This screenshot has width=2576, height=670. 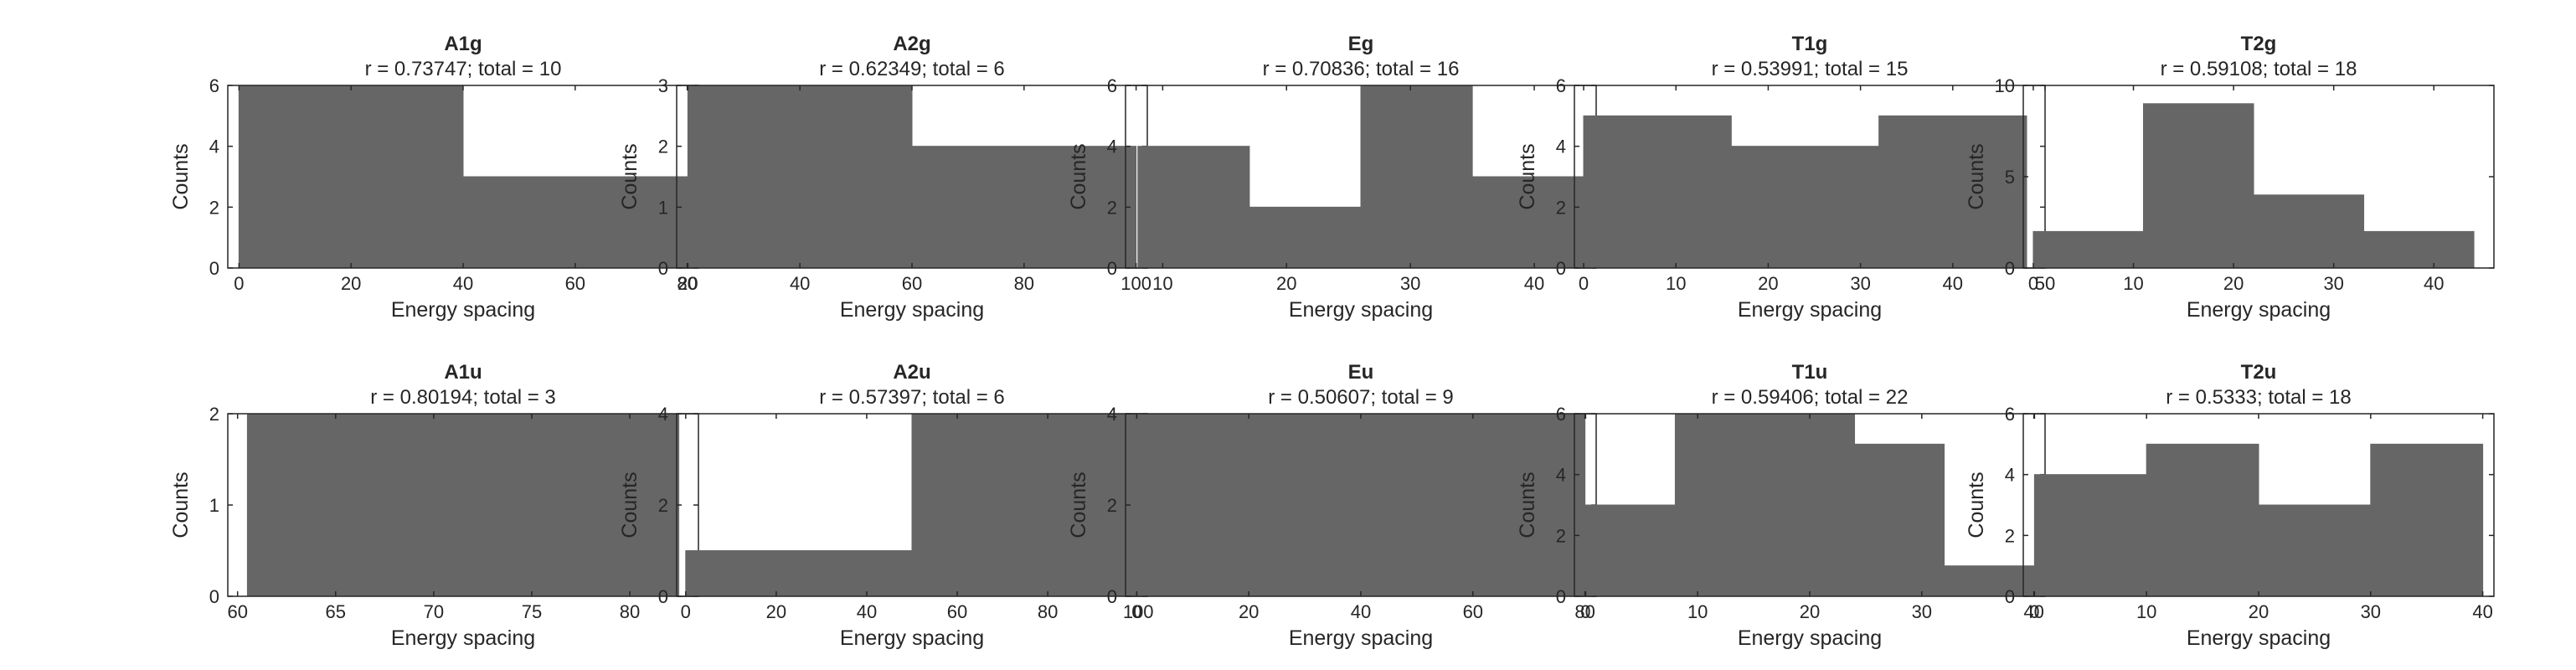 I want to click on subplot-subtitle: r = 0.70836; total = 16, so click(x=1361, y=69).